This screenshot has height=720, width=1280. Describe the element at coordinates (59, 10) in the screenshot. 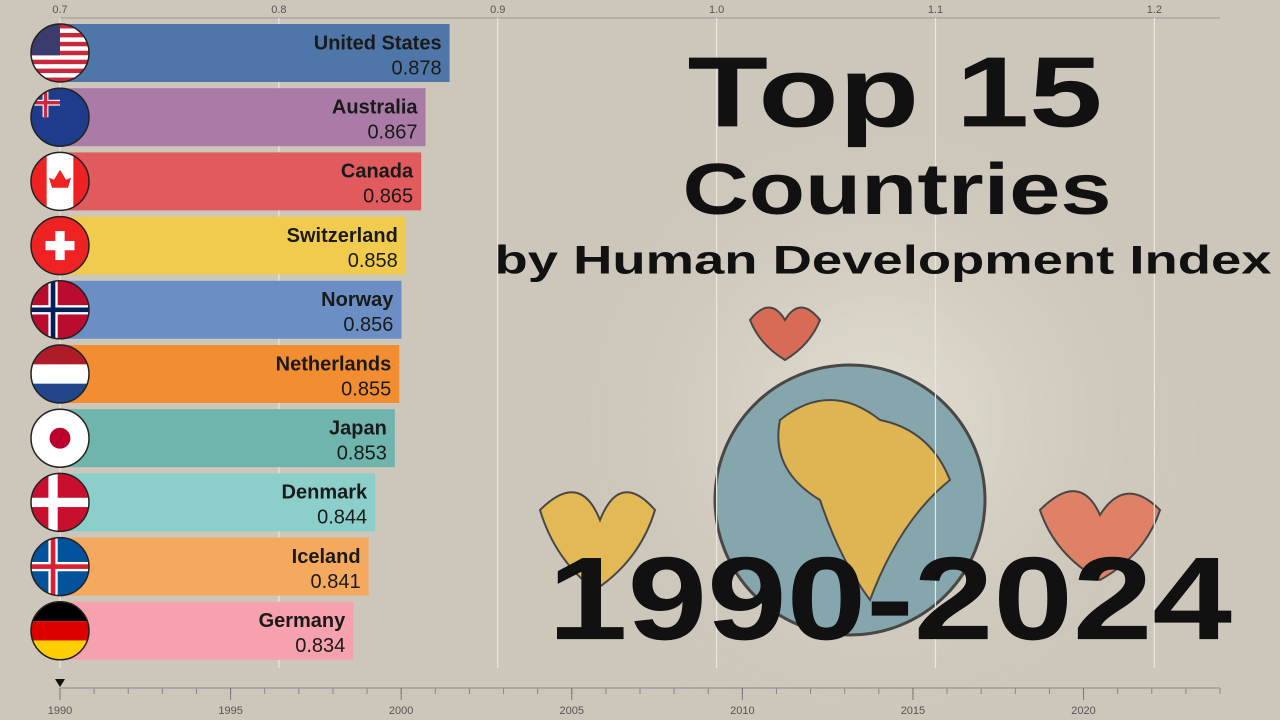

I see `x-tick-label: 0.7` at that location.